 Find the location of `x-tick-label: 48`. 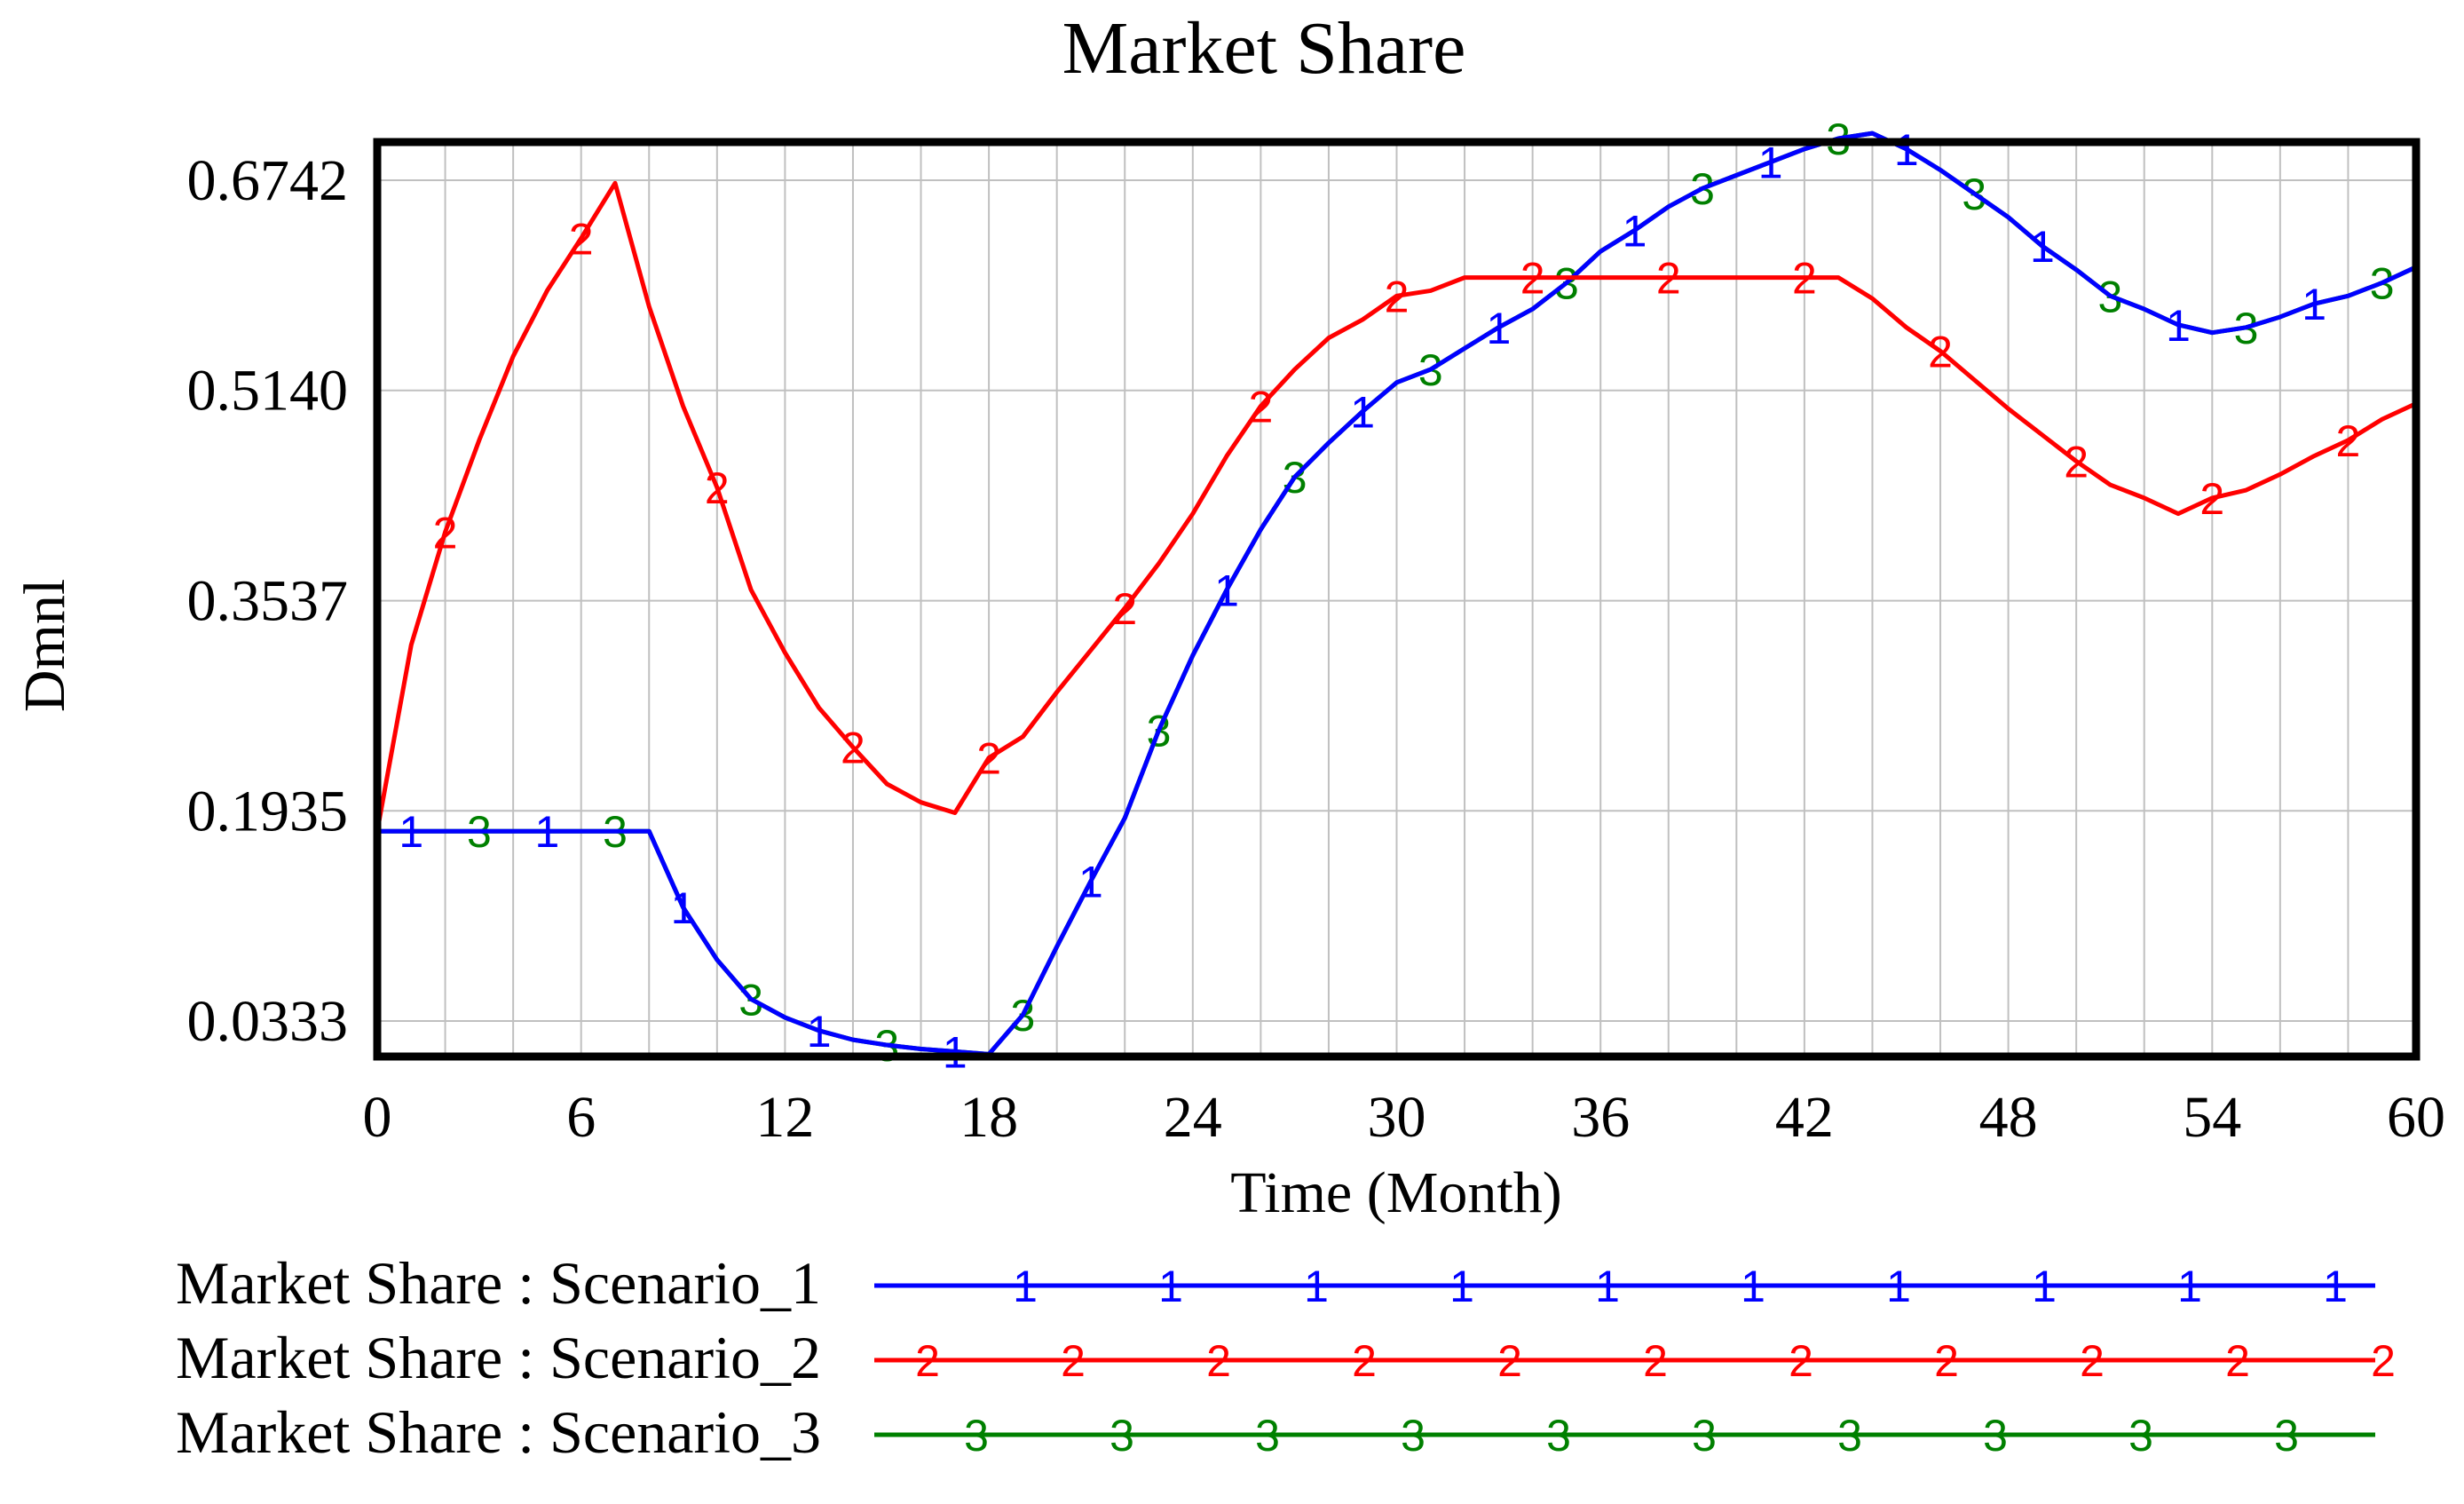

x-tick-label: 48 is located at coordinates (2009, 1117).